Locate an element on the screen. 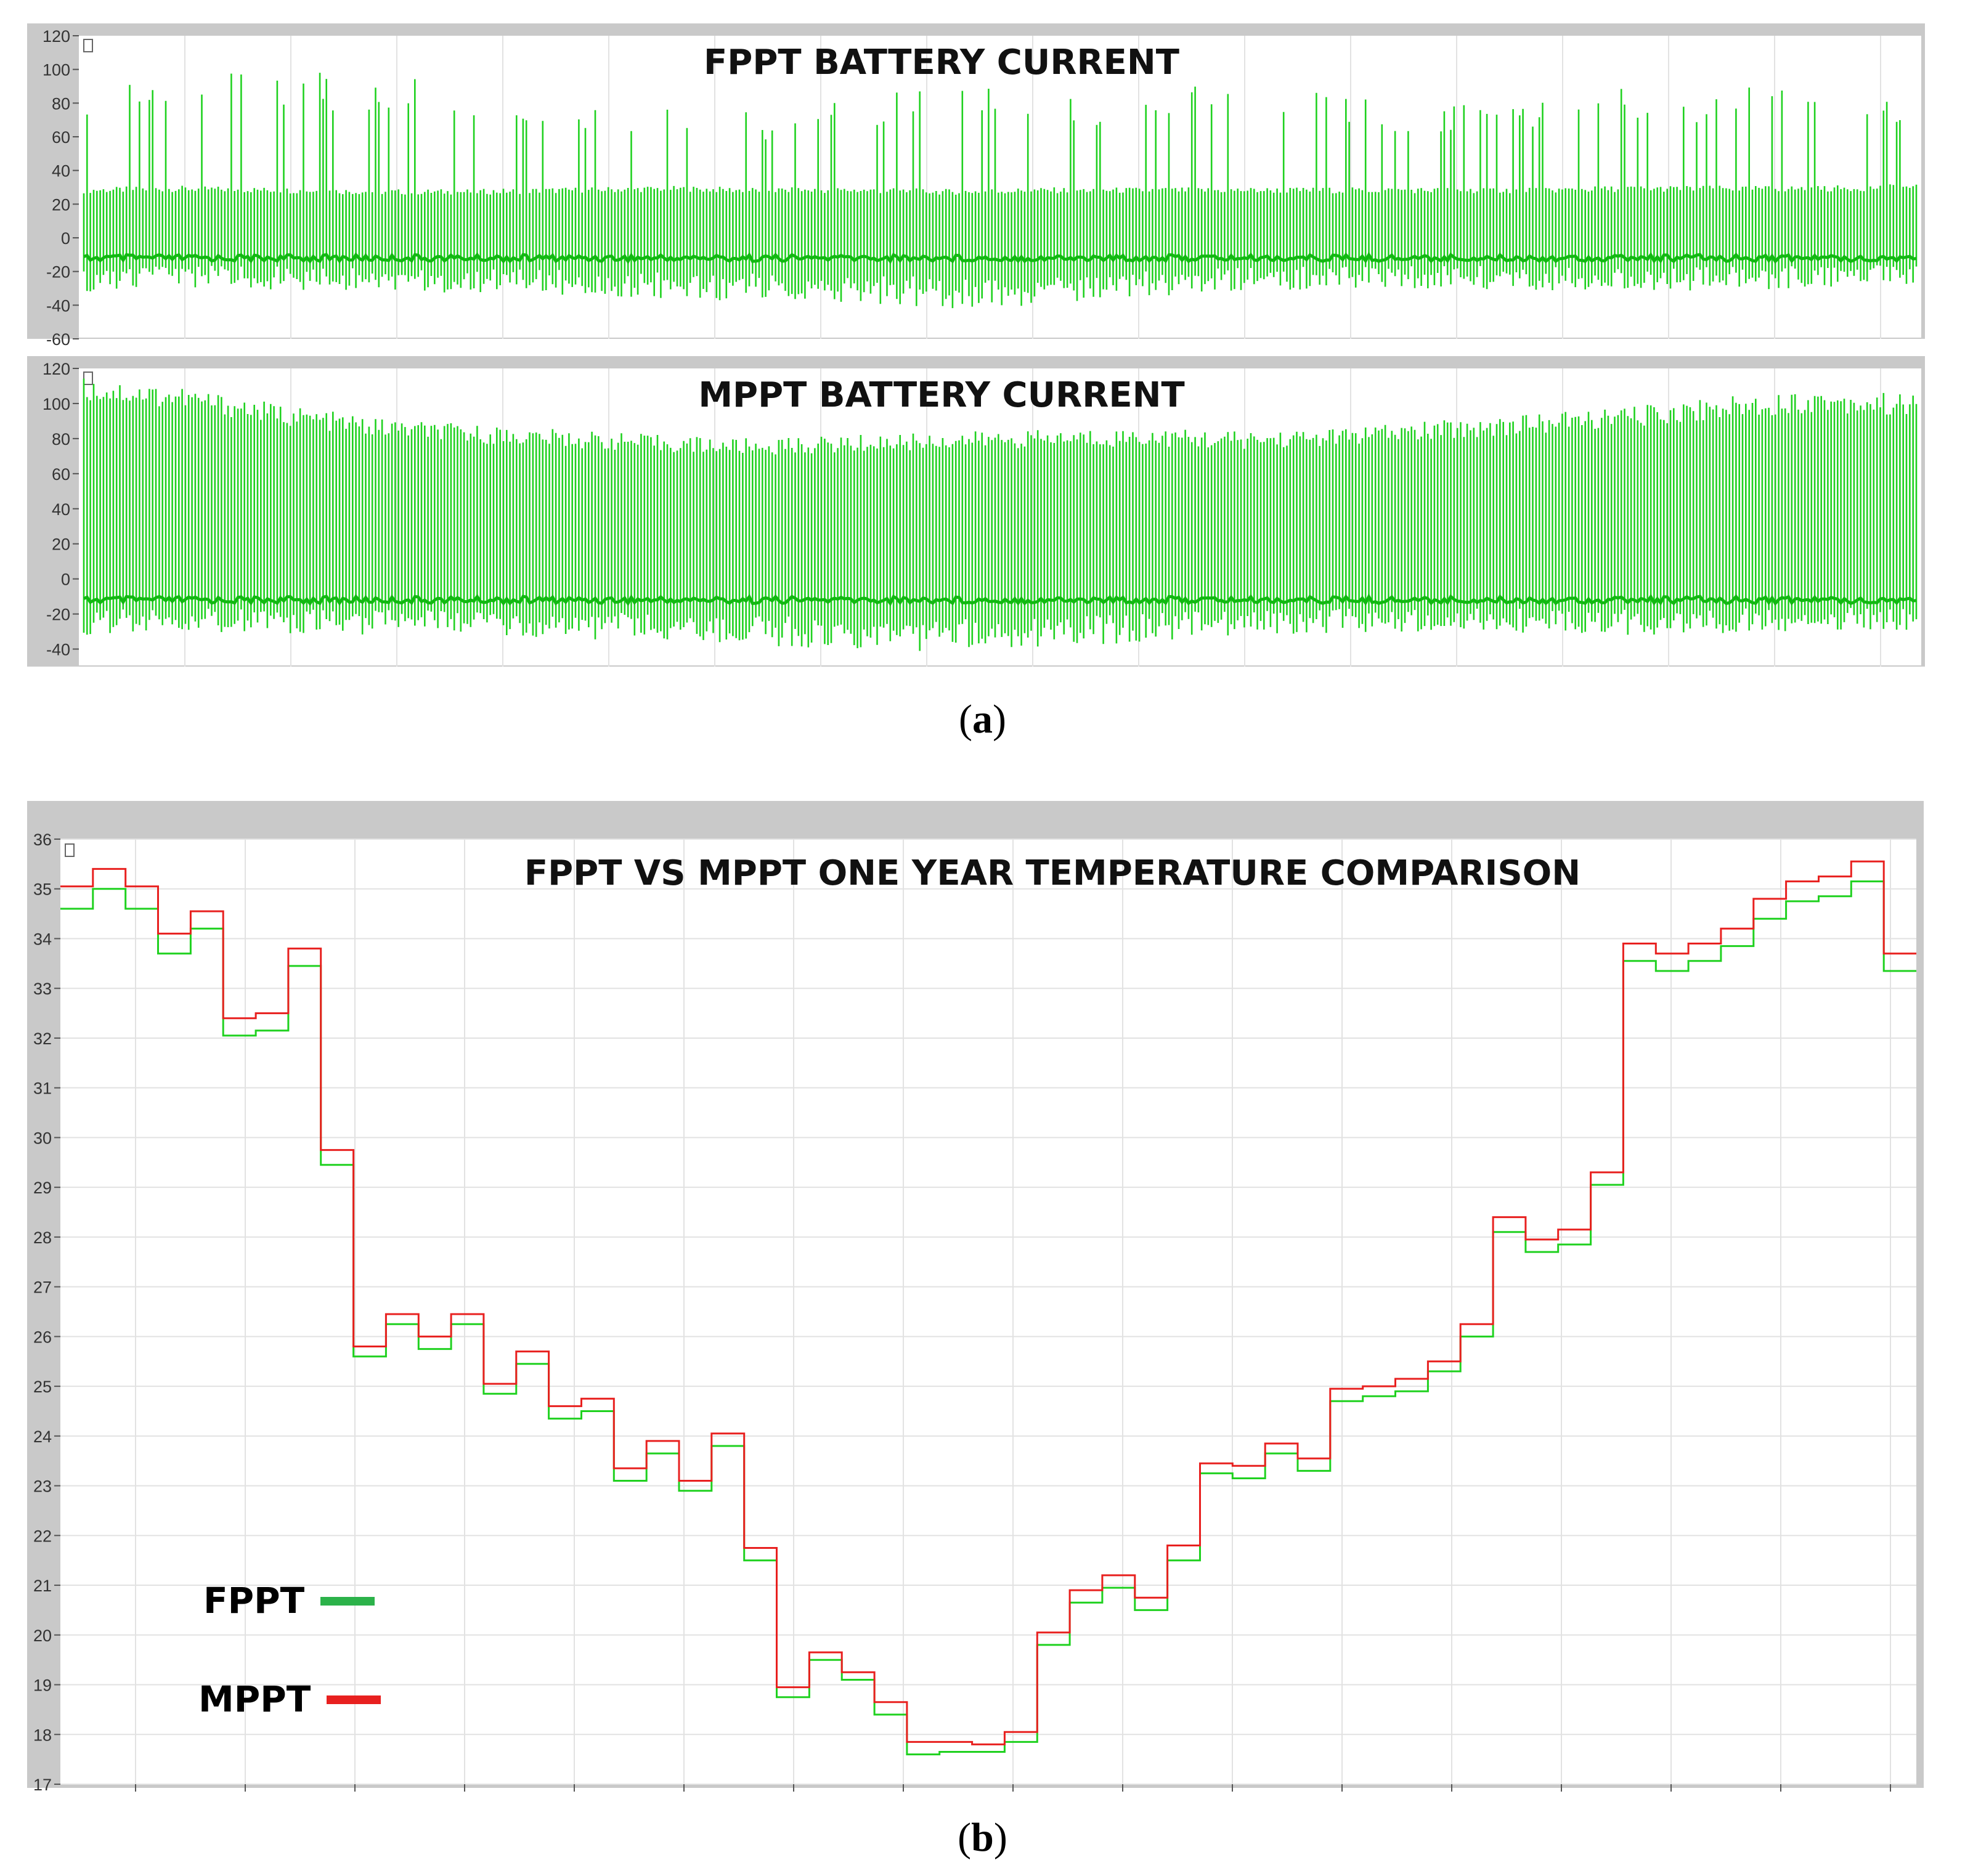 The image size is (1965, 1876). legend-swatch-mppt is located at coordinates (354, 1700).